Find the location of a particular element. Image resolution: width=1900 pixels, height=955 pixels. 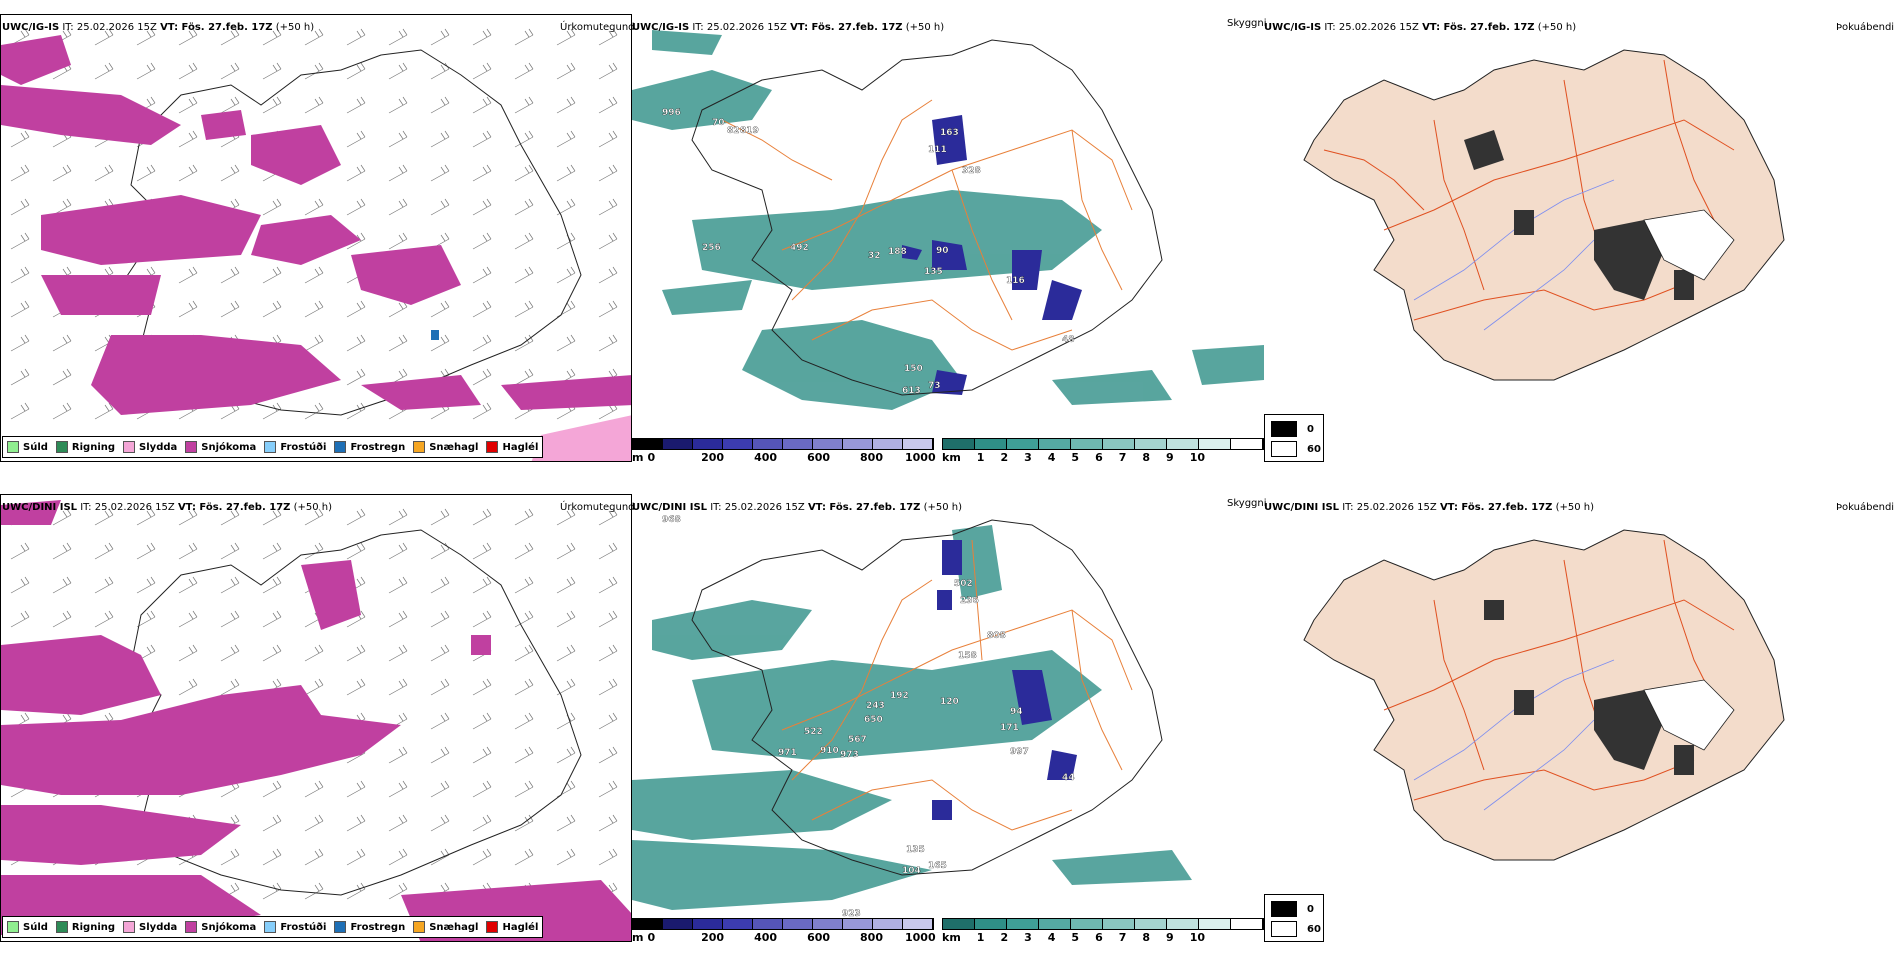

cloud-value: 243 is located at coordinates (875, 706).